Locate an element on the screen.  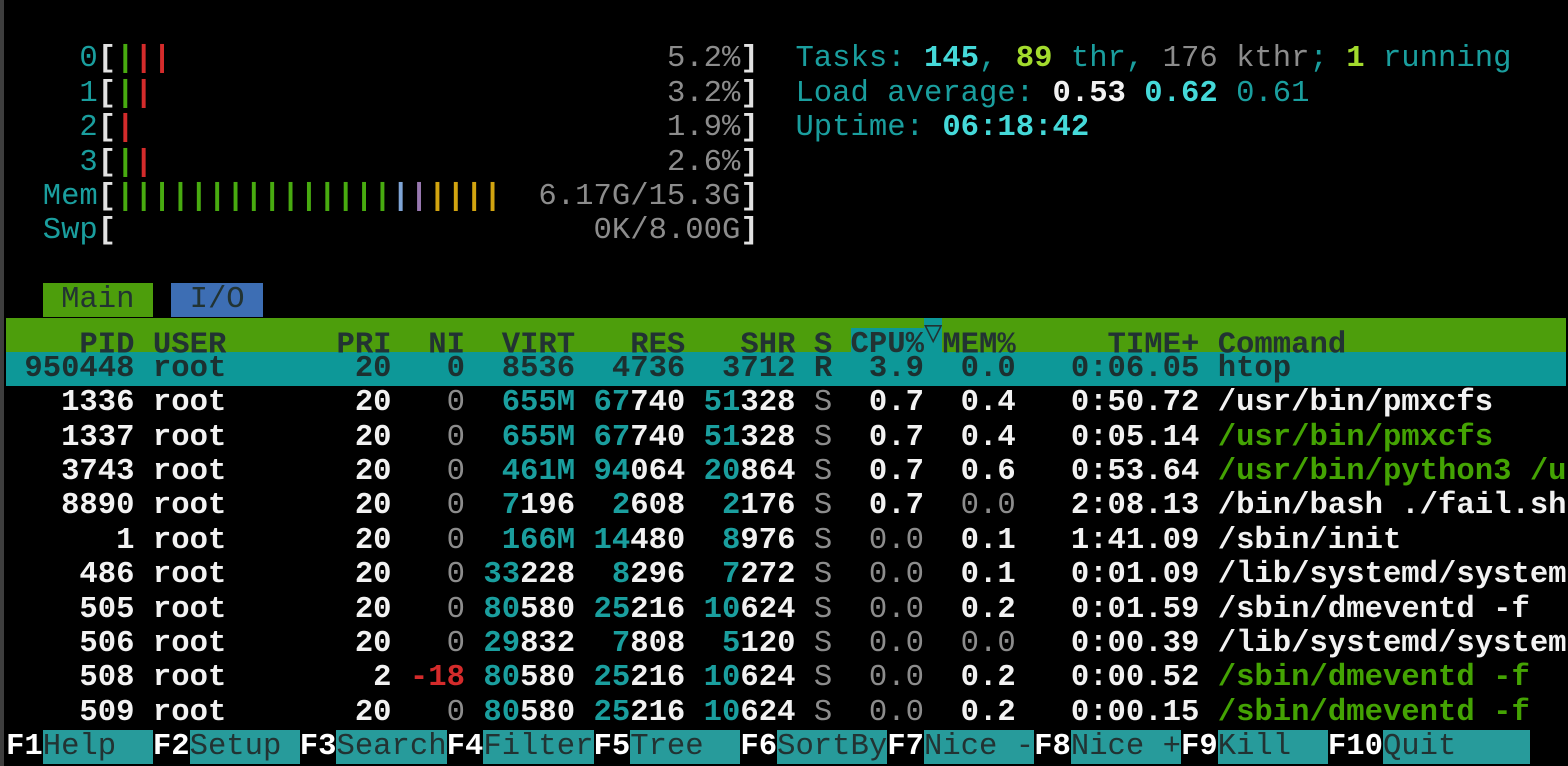
cpu3-meter-value: 2.6% is located at coordinates (703, 162).